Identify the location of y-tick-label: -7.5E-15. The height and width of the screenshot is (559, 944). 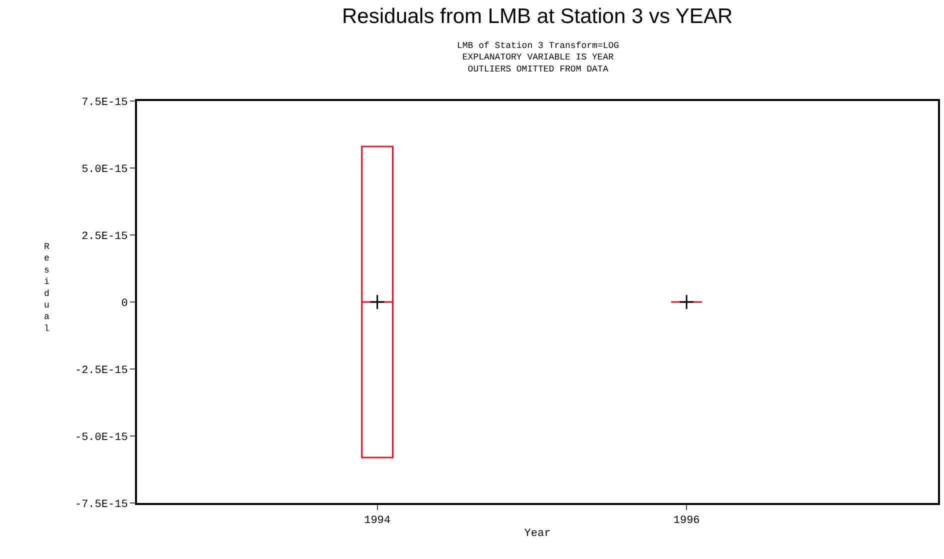
(101, 504).